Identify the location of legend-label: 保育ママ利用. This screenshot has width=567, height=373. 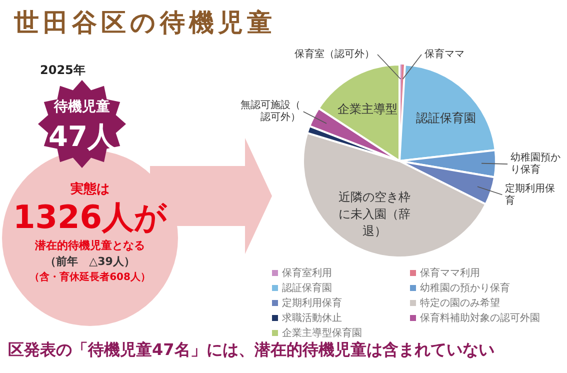
(450, 273).